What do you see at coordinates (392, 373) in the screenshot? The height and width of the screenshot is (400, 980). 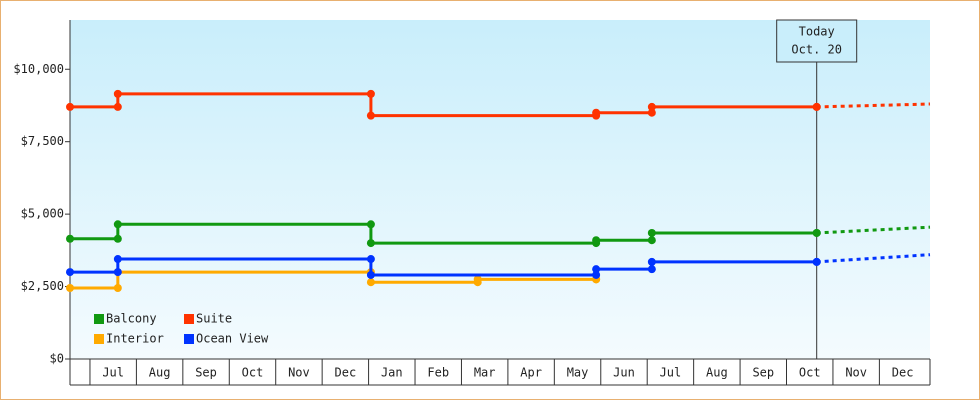 I see `x-tick-label: Jan` at bounding box center [392, 373].